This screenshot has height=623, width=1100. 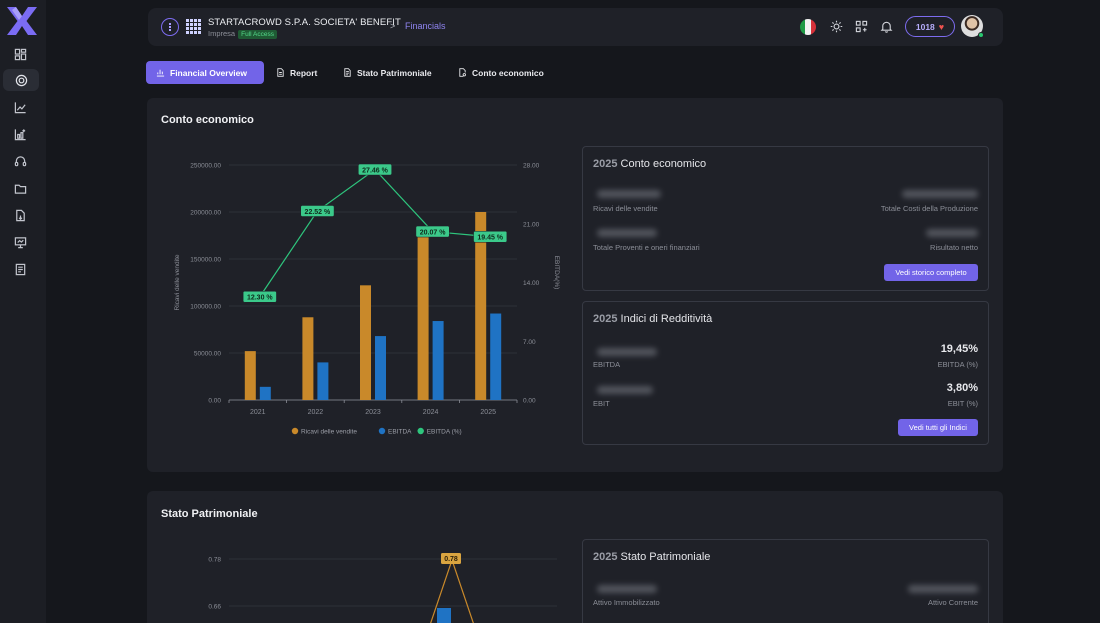 What do you see at coordinates (296, 72) in the screenshot?
I see `tab-report: Report` at bounding box center [296, 72].